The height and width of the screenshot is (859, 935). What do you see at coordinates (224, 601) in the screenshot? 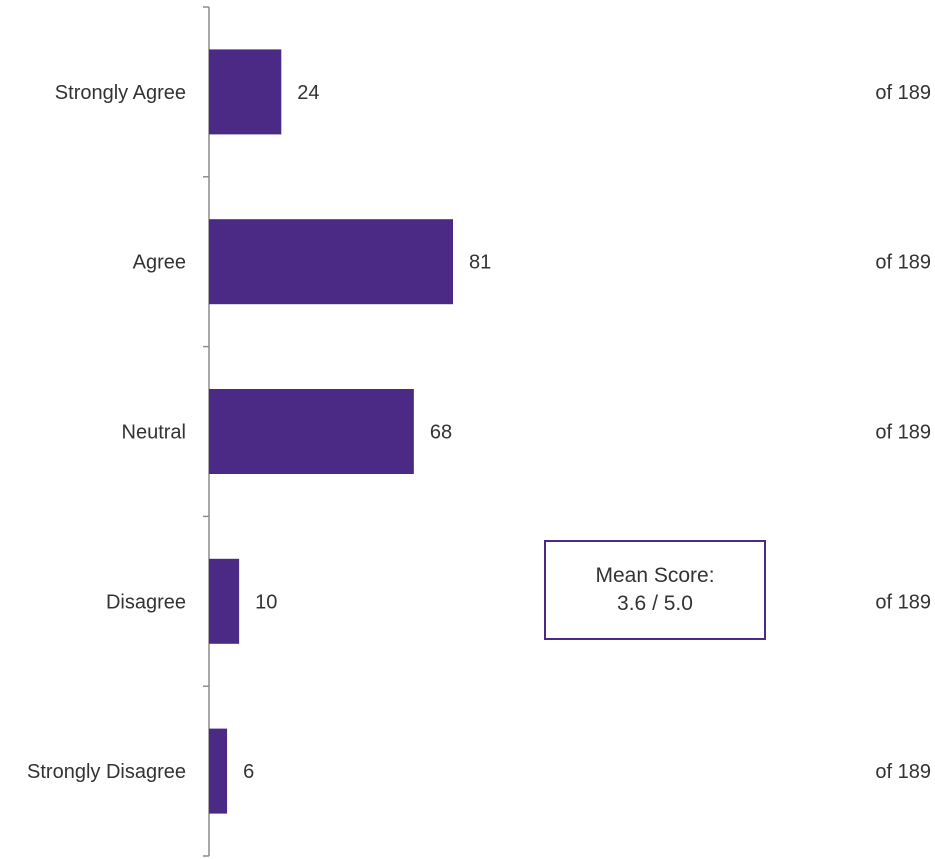
I see `bar-disagree` at bounding box center [224, 601].